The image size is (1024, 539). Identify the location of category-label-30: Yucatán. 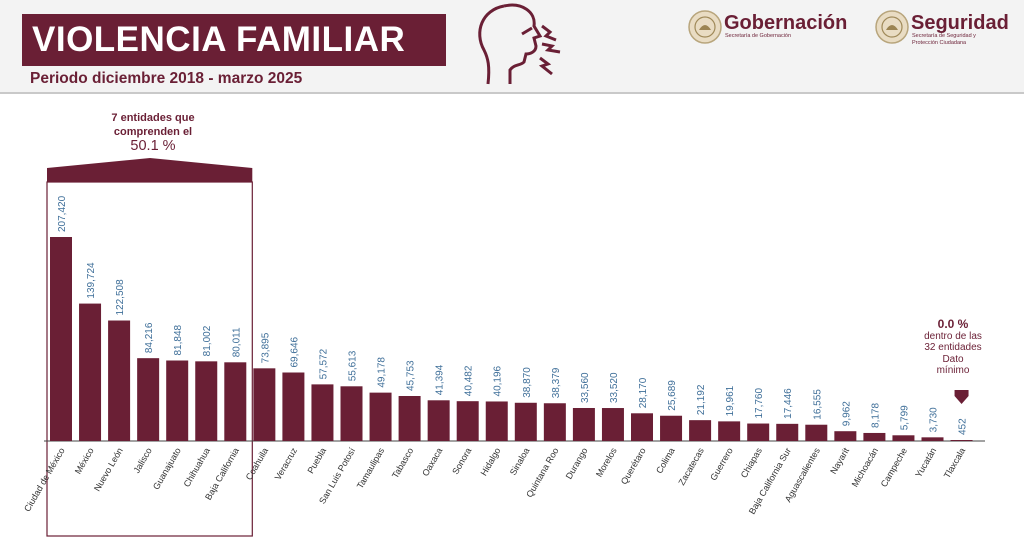
(925, 462).